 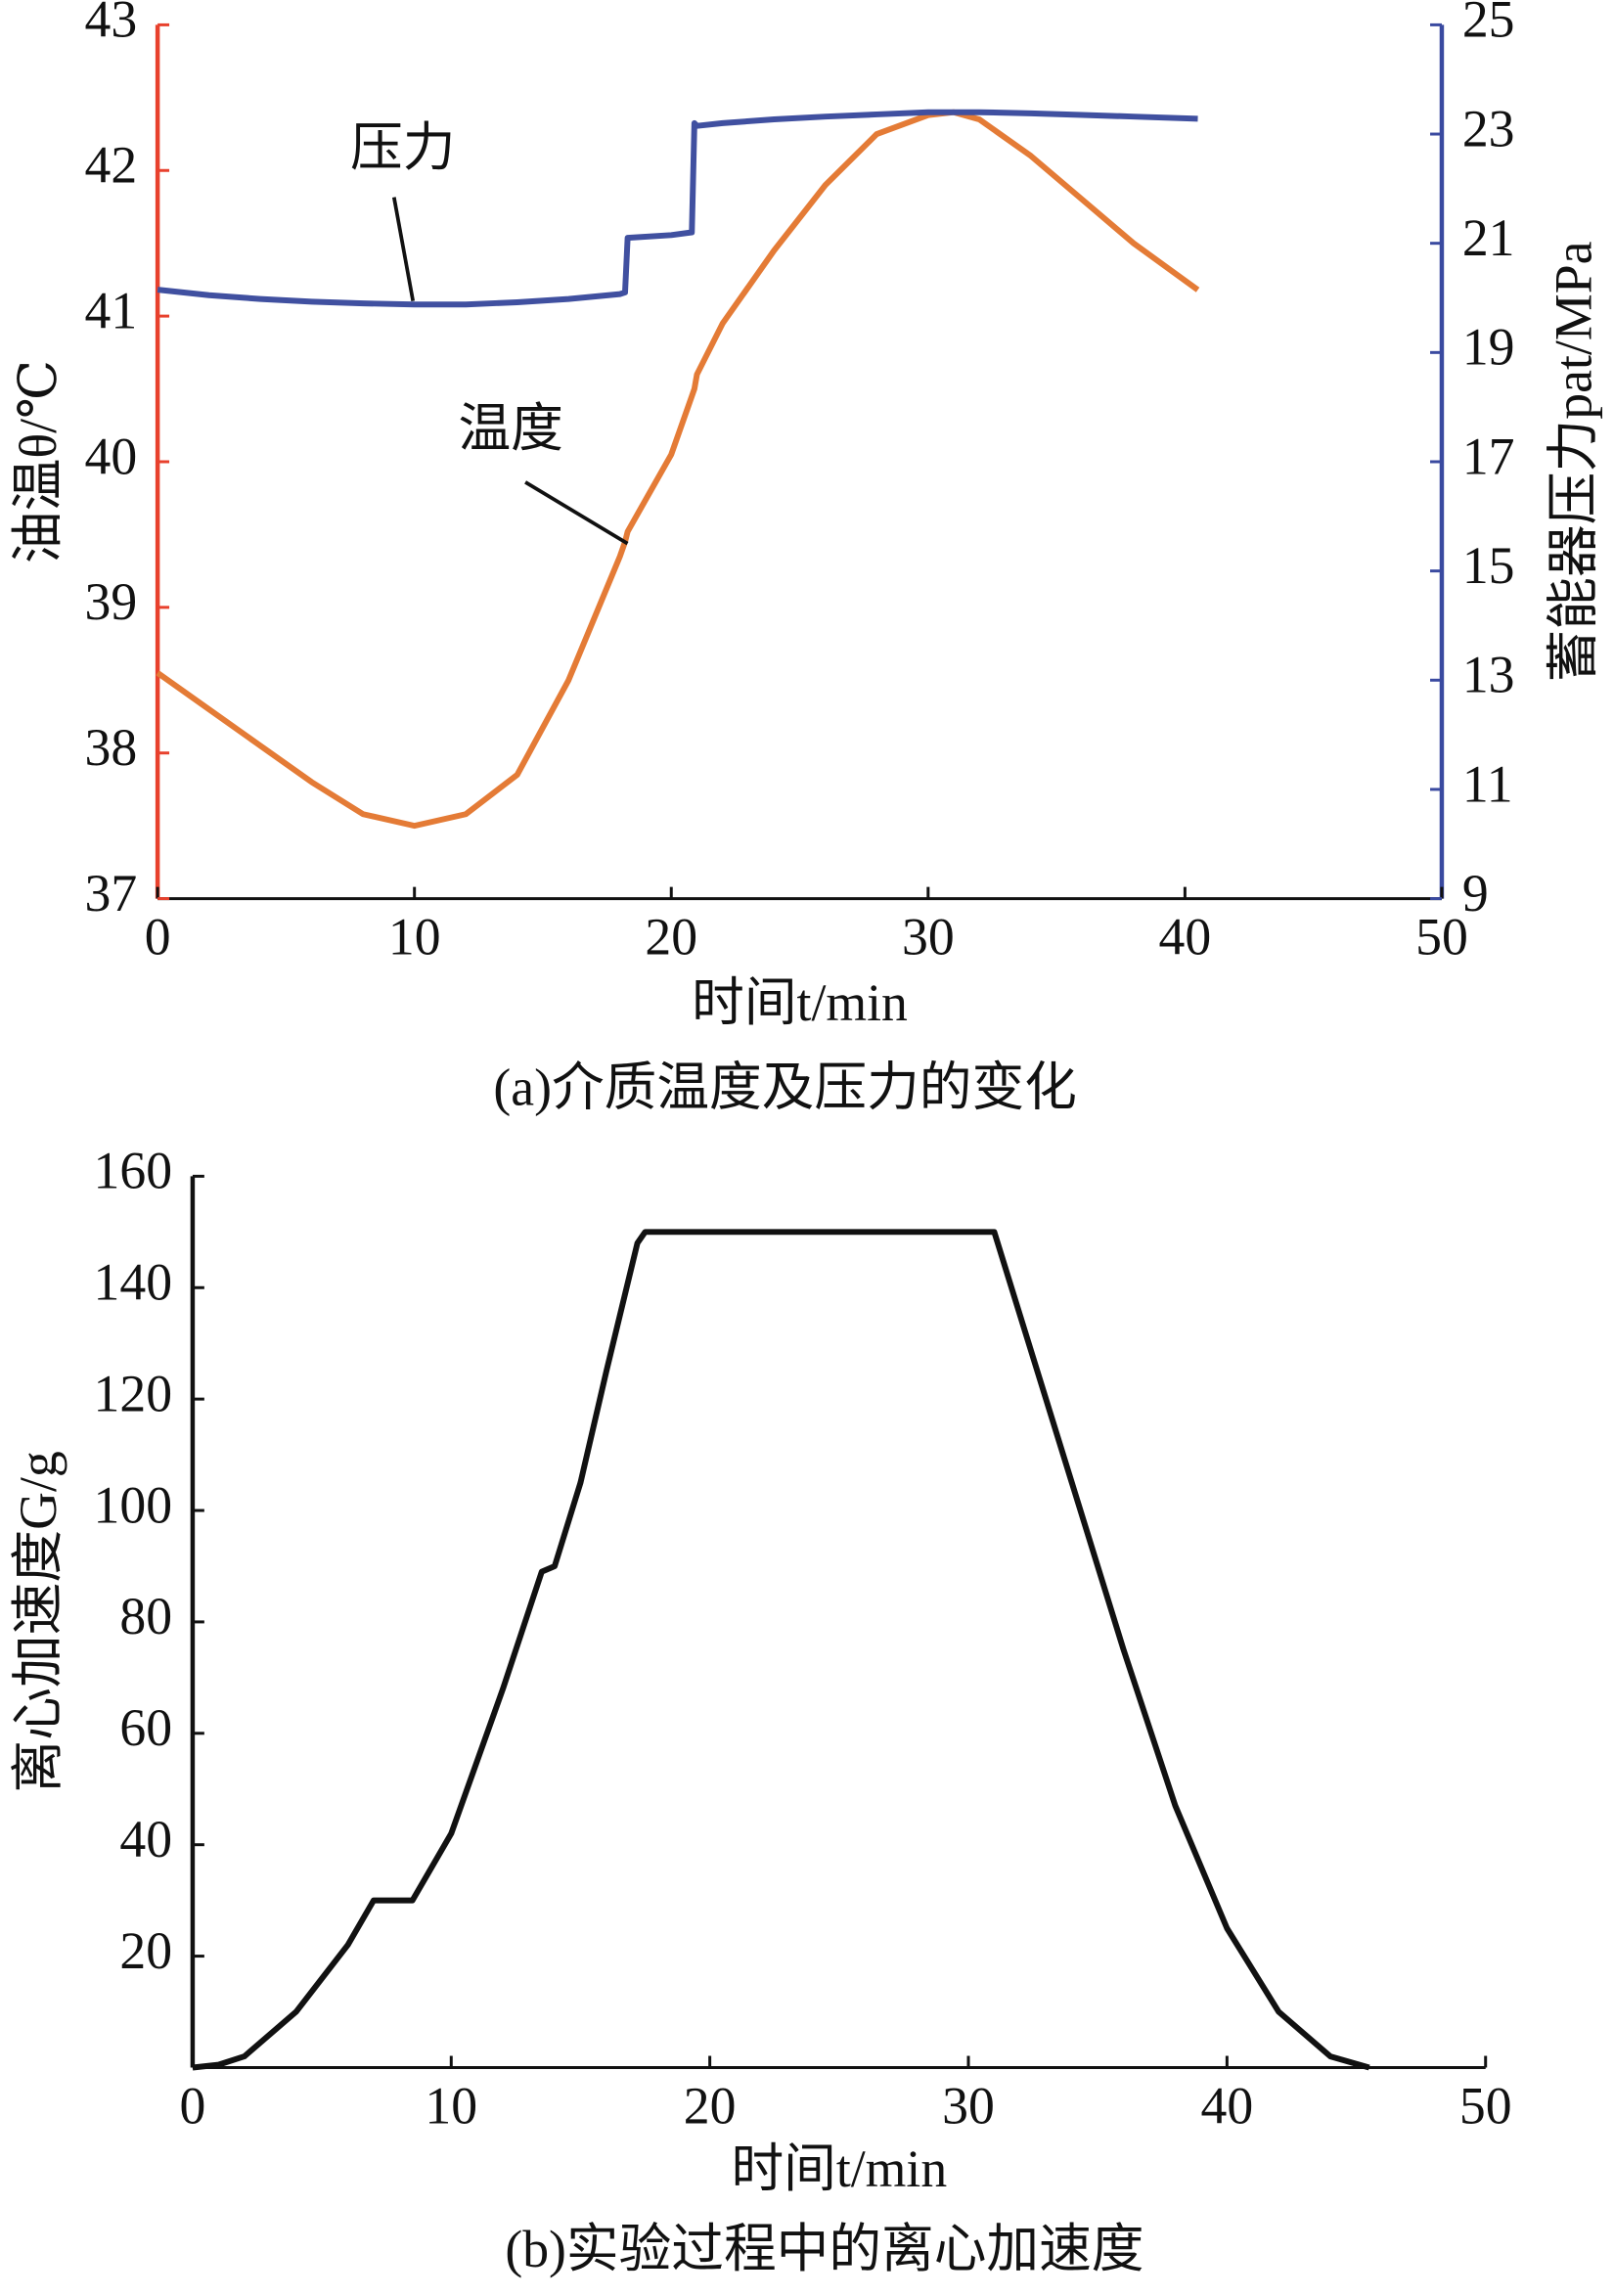 What do you see at coordinates (824, 2249) in the screenshot?
I see `caption: (b)实验过程中的离心加速度` at bounding box center [824, 2249].